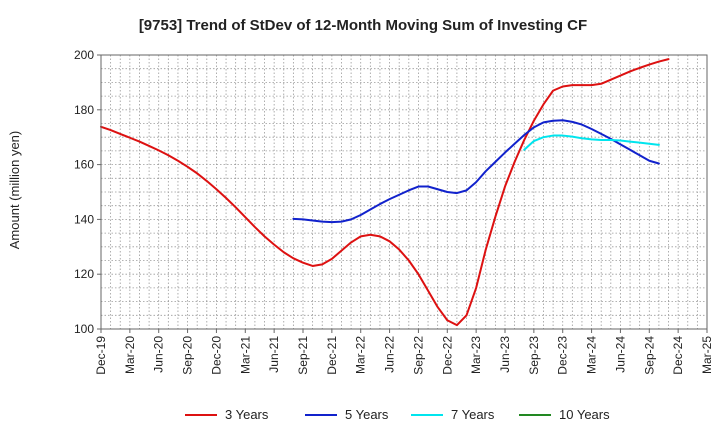 The width and height of the screenshot is (720, 440). I want to click on y-tick-labels: 100 120 140 160 180 200, so click(87, 192).